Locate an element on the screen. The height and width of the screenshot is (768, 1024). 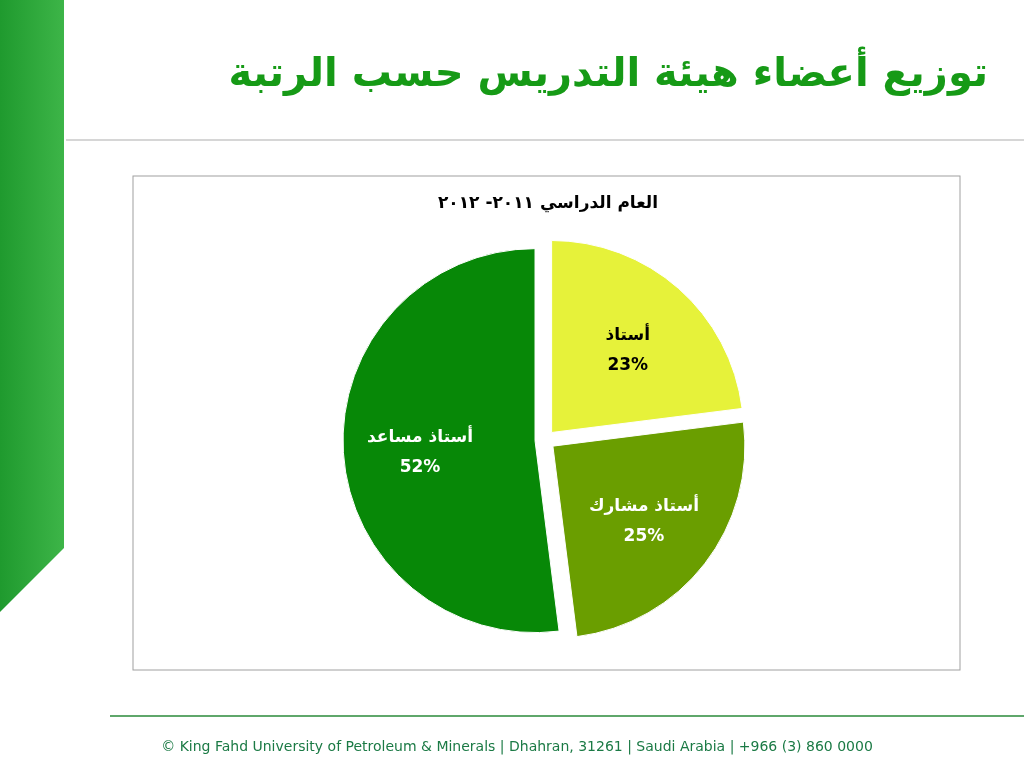
data-label: 52% is located at coordinates (420, 465).